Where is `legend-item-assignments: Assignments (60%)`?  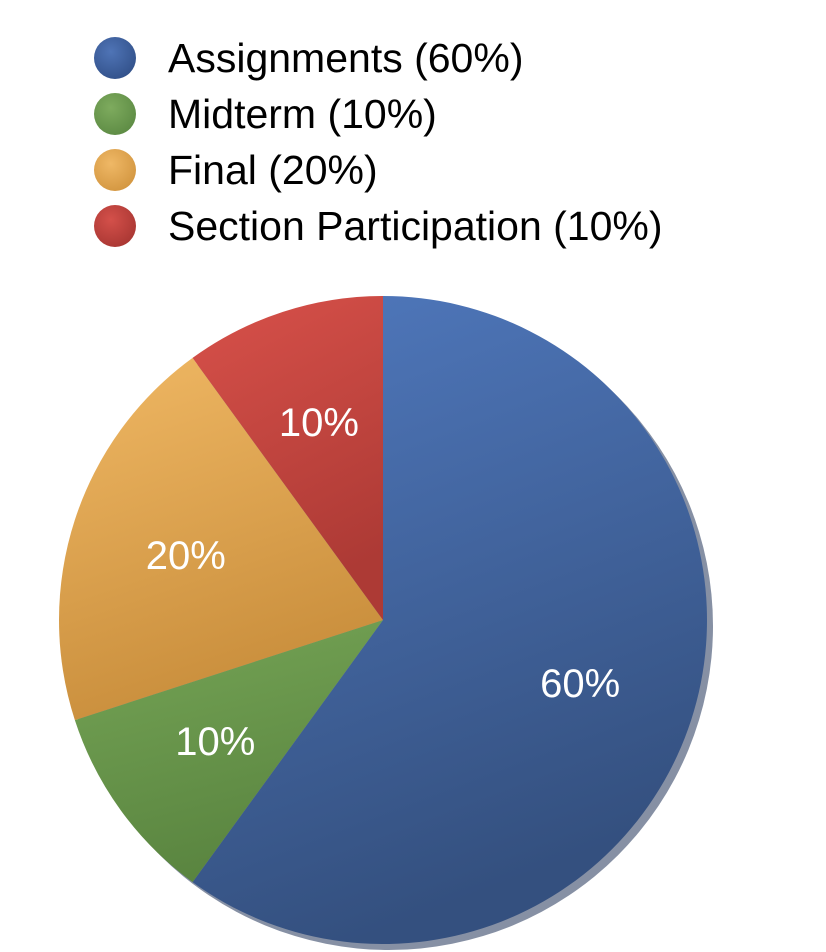
legend-item-assignments: Assignments (60%) is located at coordinates (308, 58).